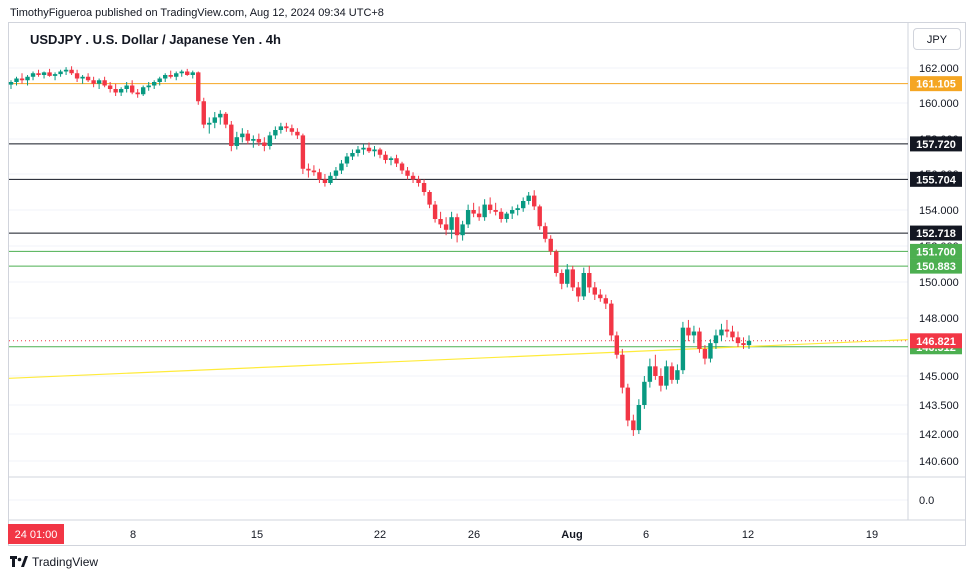 The height and width of the screenshot is (578, 975). Describe the element at coordinates (19, 562) in the screenshot. I see `tradingview-logo-icon` at that location.